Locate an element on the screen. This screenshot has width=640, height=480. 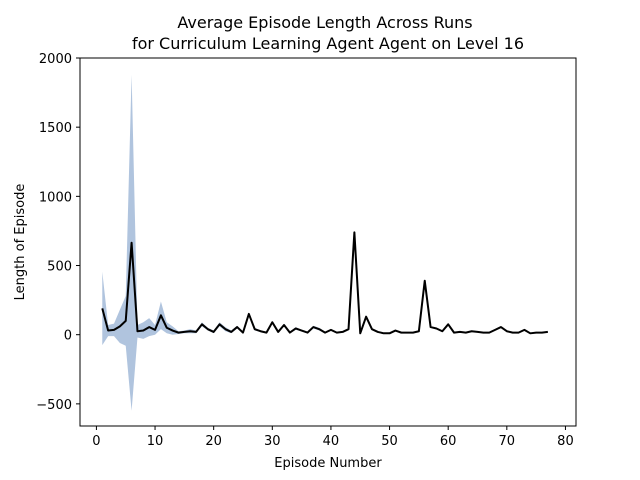
x-tick-label: 10 is located at coordinates (155, 441).